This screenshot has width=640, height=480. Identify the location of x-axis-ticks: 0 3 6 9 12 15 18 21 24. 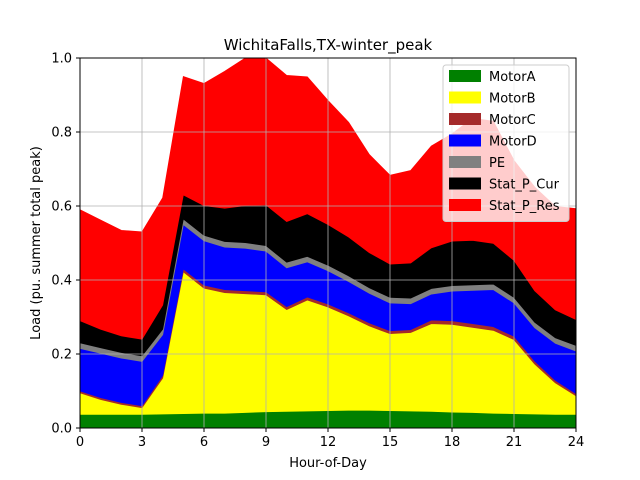
(330, 439).